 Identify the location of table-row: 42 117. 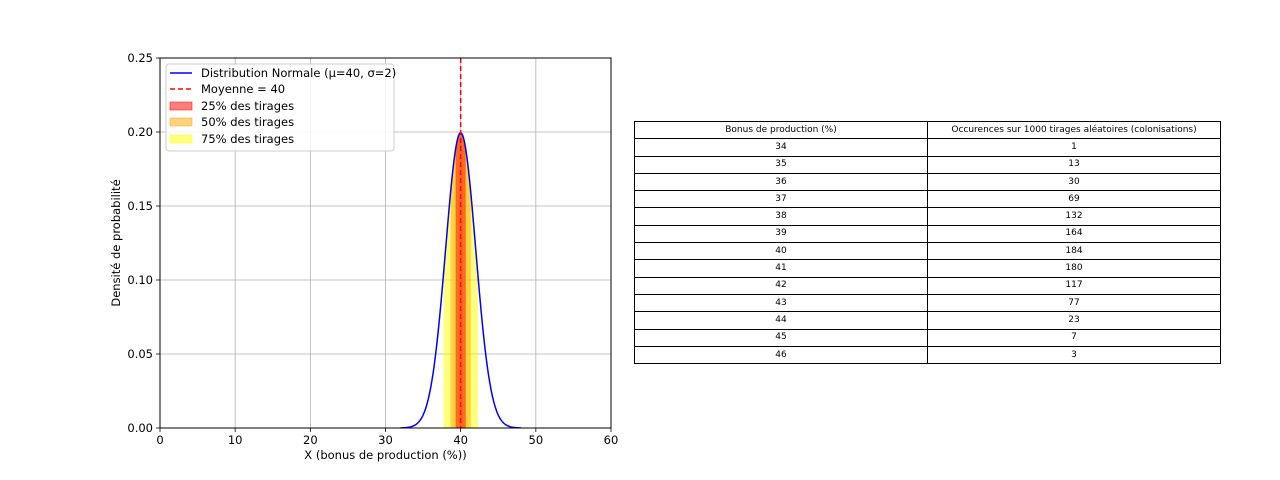
(927, 285).